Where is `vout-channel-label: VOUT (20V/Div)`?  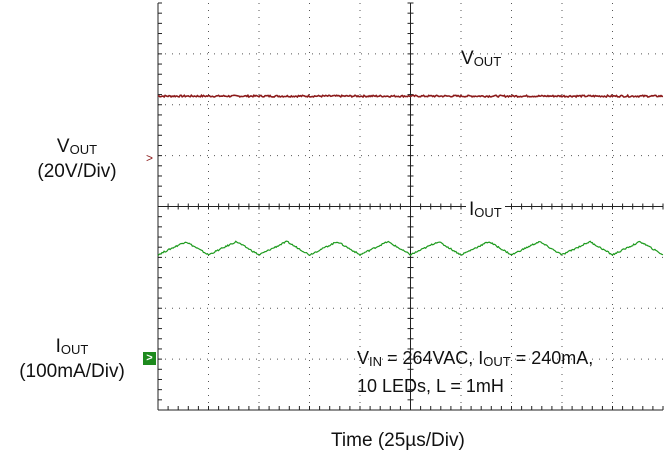 vout-channel-label: VOUT (20V/Div) is located at coordinates (77, 159).